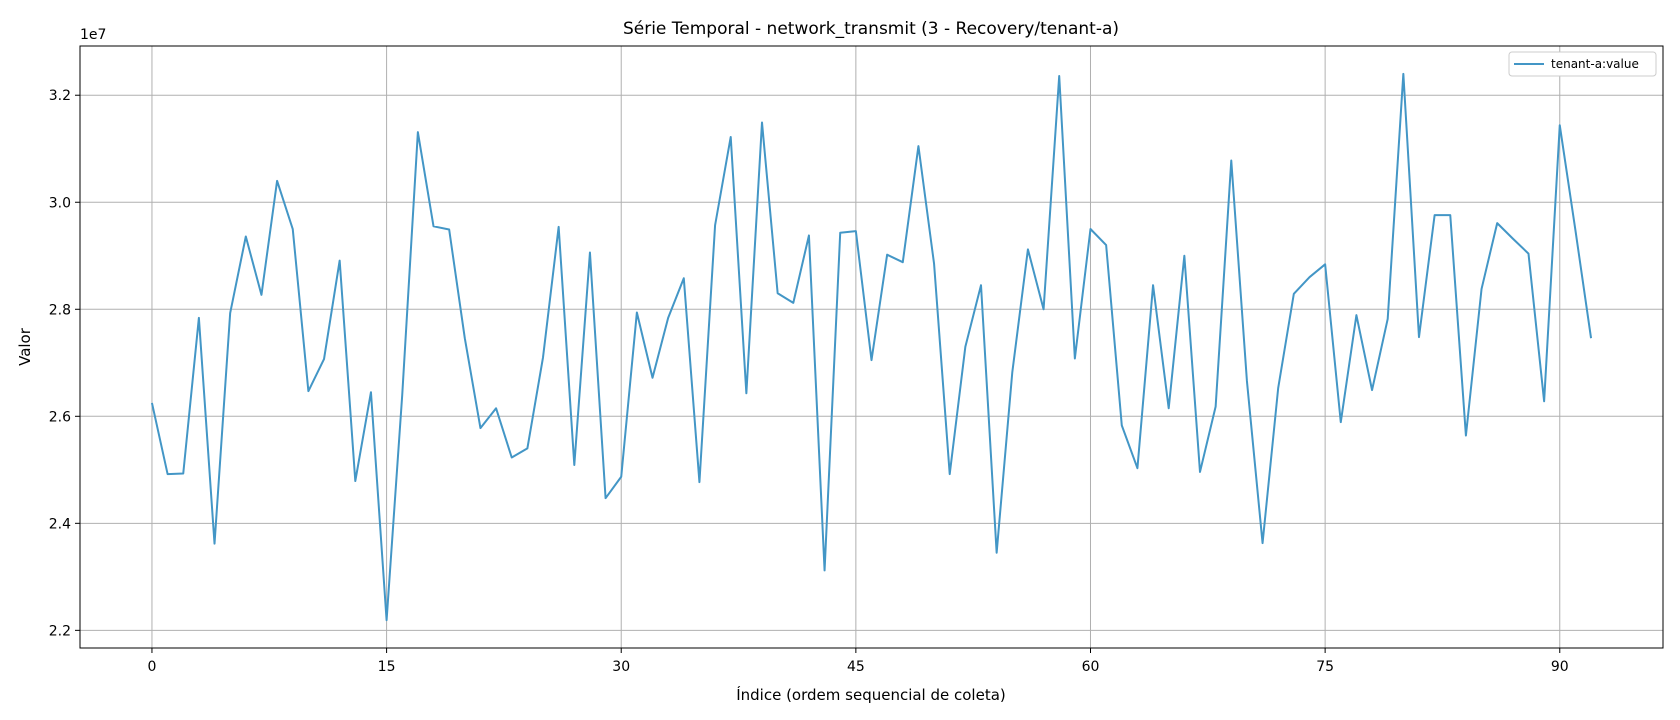 This screenshot has width=1680, height=720. What do you see at coordinates (621, 667) in the screenshot?
I see `x-tick-label: 30` at bounding box center [621, 667].